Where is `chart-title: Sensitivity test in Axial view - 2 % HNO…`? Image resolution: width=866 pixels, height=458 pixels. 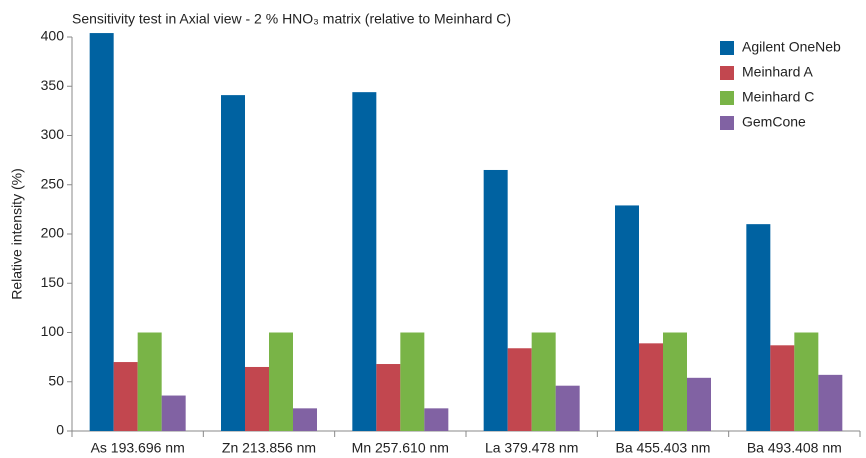
chart-title: Sensitivity test in Axial view - 2 % HNO… is located at coordinates (291, 19).